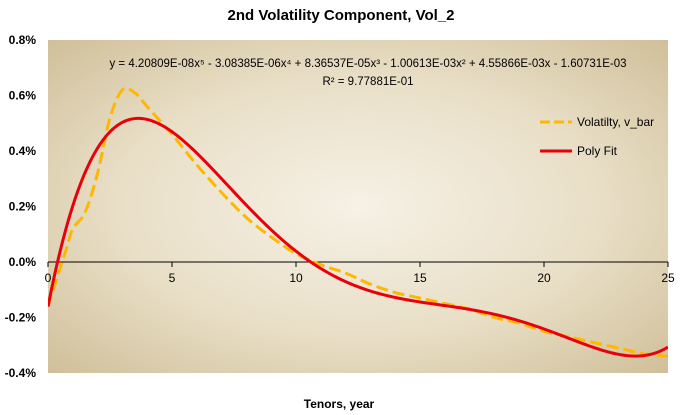  Describe the element at coordinates (339, 404) in the screenshot. I see `x-axis-title: Tenors, year` at that location.